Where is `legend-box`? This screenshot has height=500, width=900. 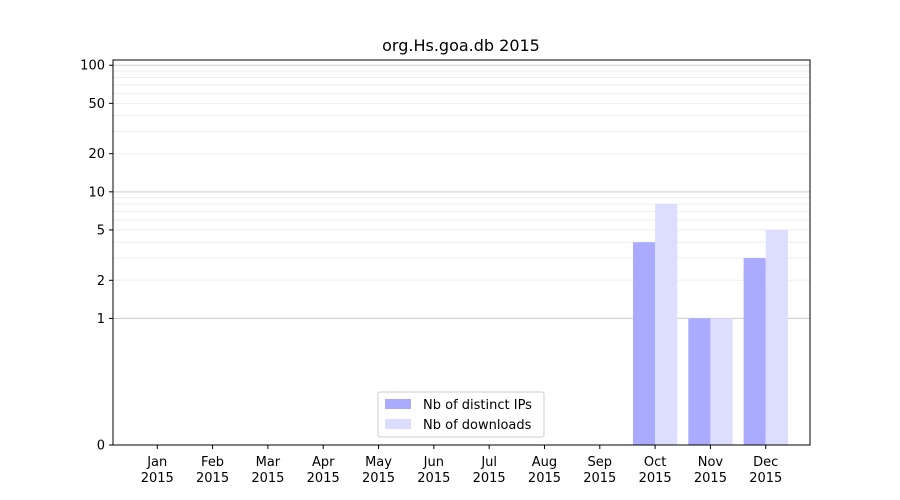 legend-box is located at coordinates (461, 414).